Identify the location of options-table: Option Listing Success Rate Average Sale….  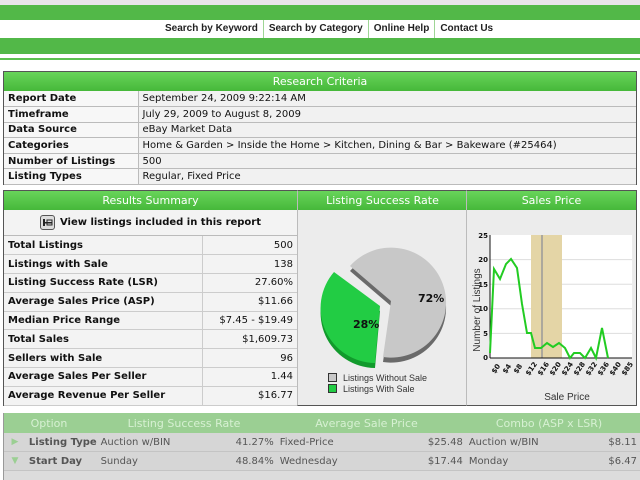
(321, 446).